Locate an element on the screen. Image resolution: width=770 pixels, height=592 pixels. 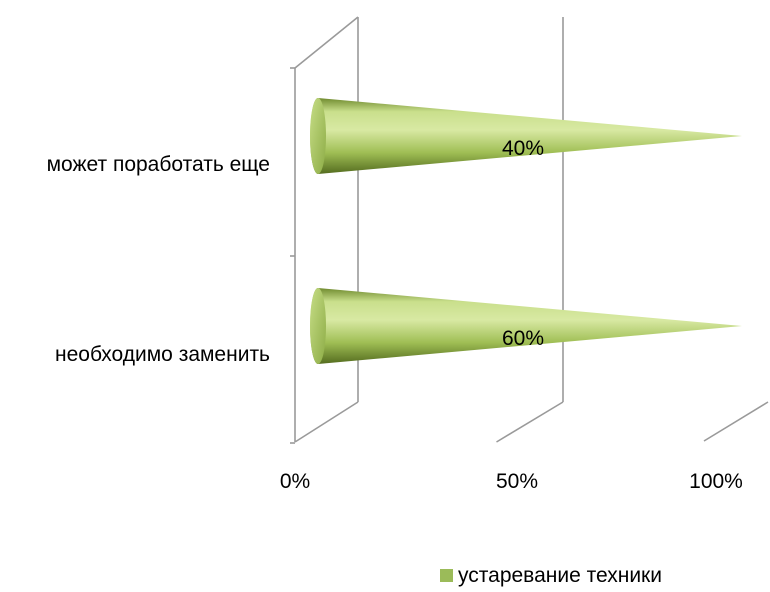
x-tick-label: 100% is located at coordinates (716, 481).